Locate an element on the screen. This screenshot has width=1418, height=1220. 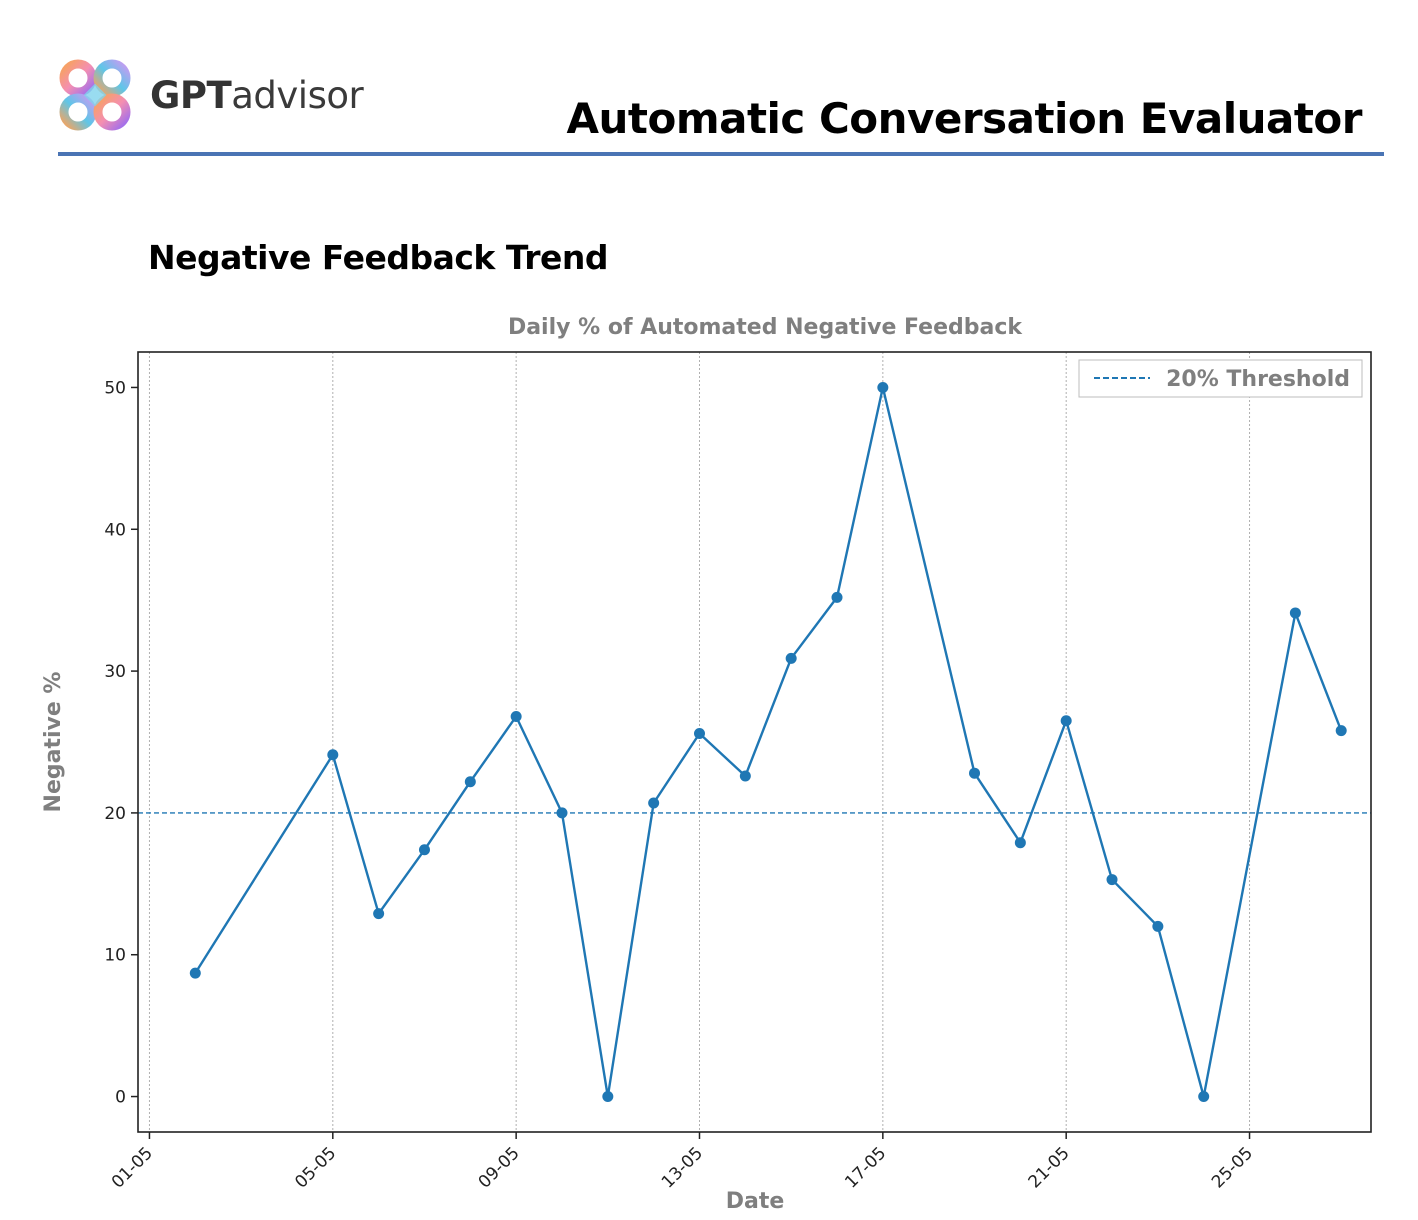
legend-threshold-label: 20% Threshold is located at coordinates (1258, 379).